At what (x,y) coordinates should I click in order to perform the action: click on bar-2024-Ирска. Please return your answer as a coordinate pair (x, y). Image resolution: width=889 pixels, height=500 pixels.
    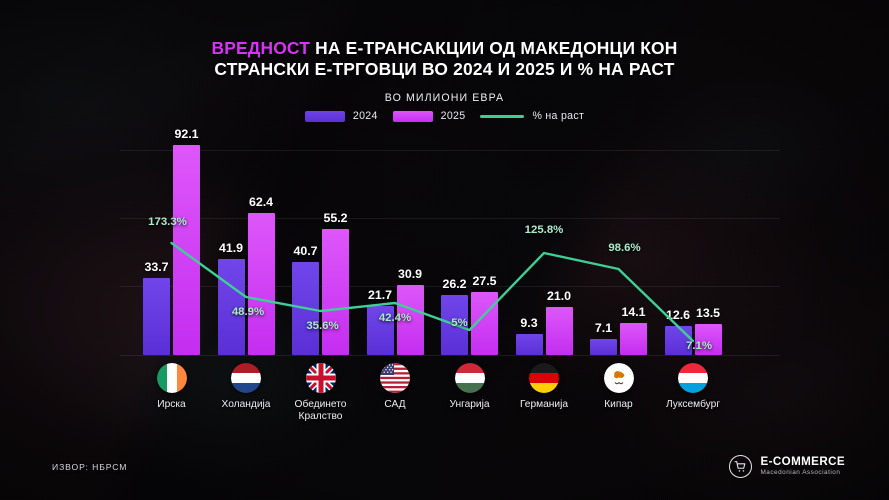
    Looking at the image, I should click on (156, 316).